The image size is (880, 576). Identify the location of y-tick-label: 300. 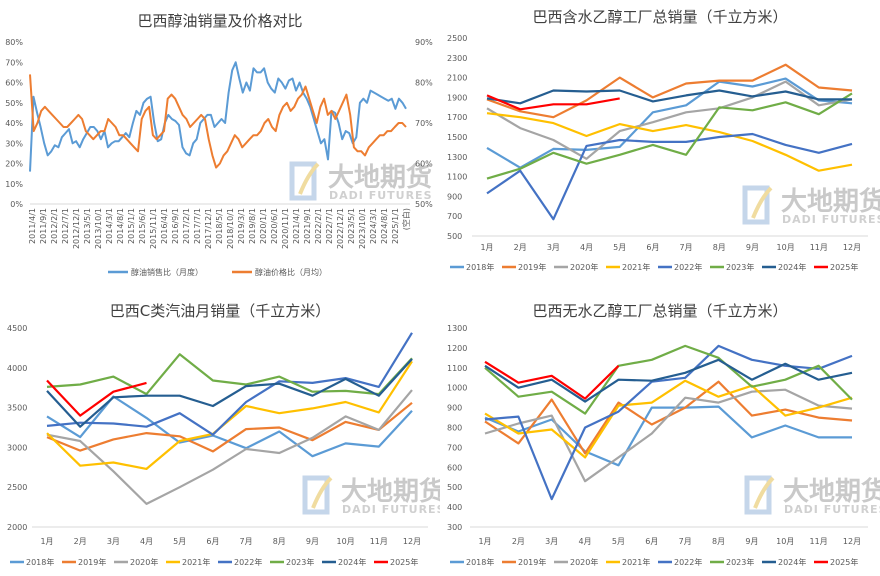
(454, 527).